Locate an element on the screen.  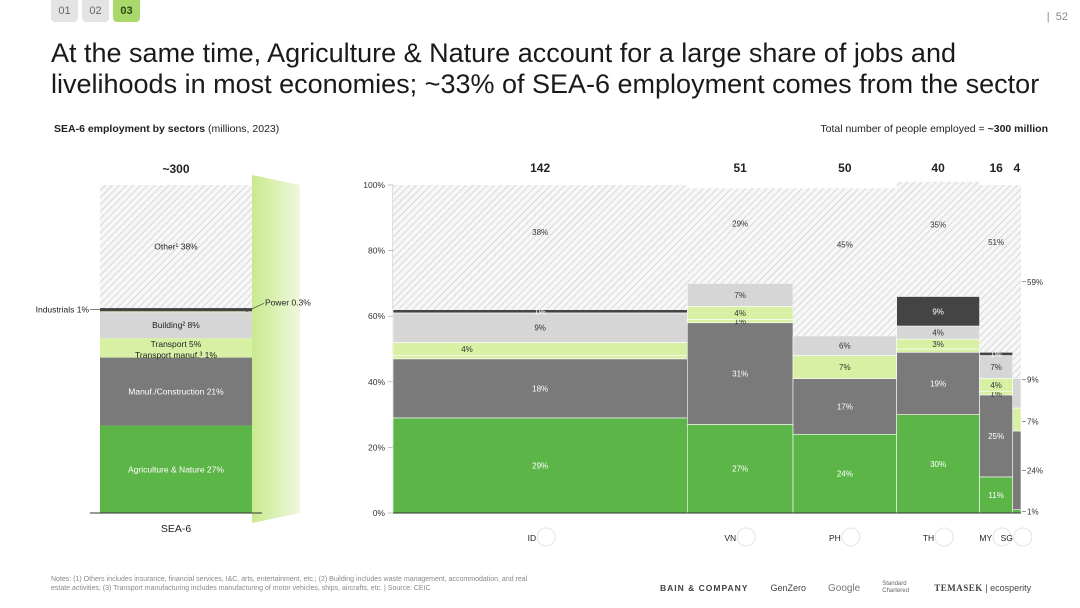
bar-label-vn-manuf-construction: 31% is located at coordinates (740, 374).